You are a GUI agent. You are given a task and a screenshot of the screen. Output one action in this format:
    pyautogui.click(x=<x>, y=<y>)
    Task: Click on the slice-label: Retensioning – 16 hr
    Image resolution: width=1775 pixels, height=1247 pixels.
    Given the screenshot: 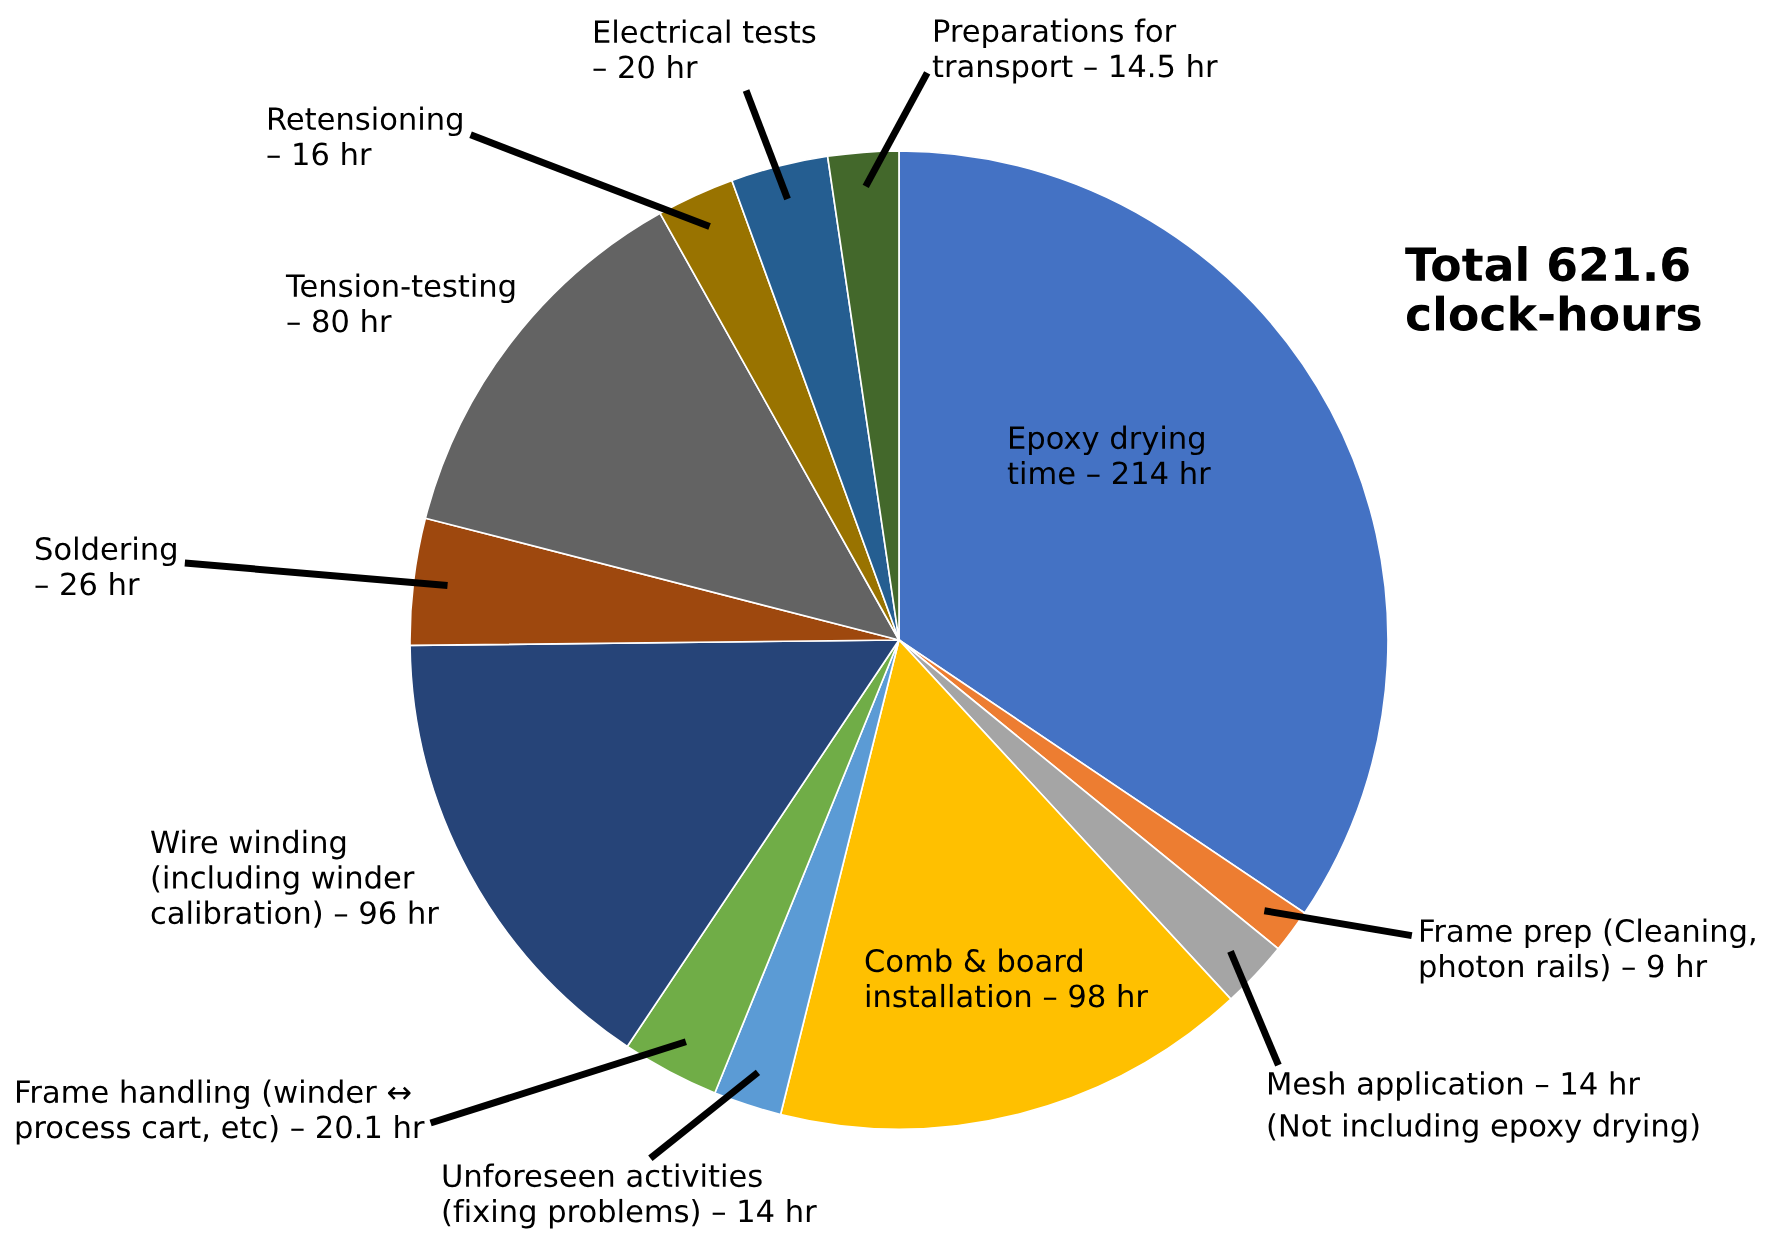 What is the action you would take?
    pyautogui.click(x=364, y=136)
    